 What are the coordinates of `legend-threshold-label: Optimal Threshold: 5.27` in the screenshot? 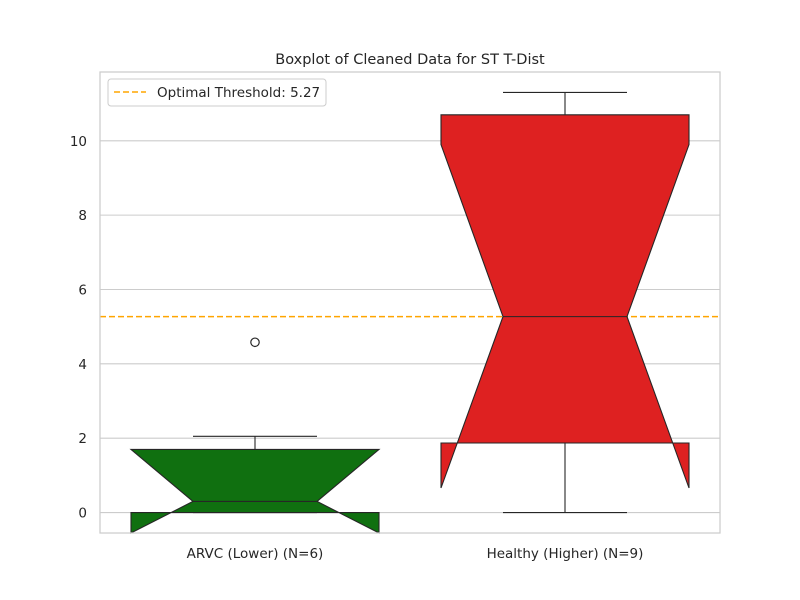 It's located at (238, 93).